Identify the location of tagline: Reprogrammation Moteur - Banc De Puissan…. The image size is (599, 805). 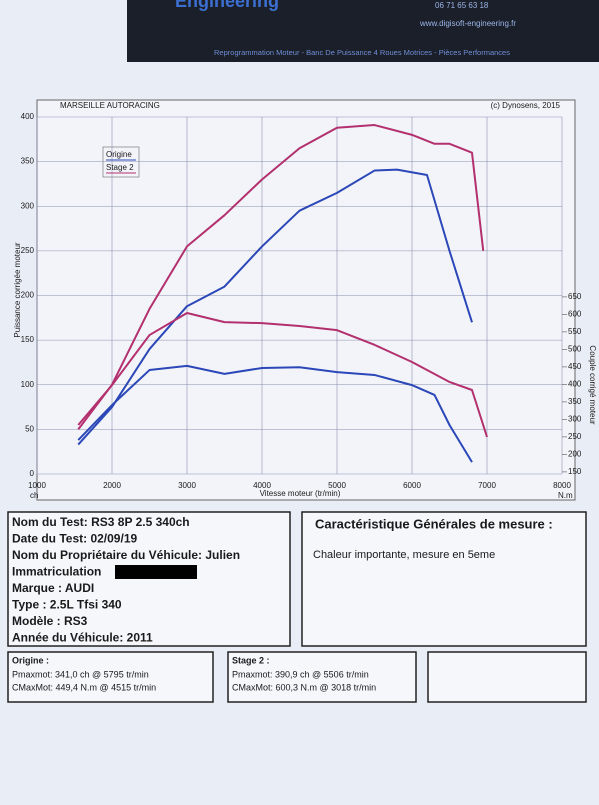
(362, 52).